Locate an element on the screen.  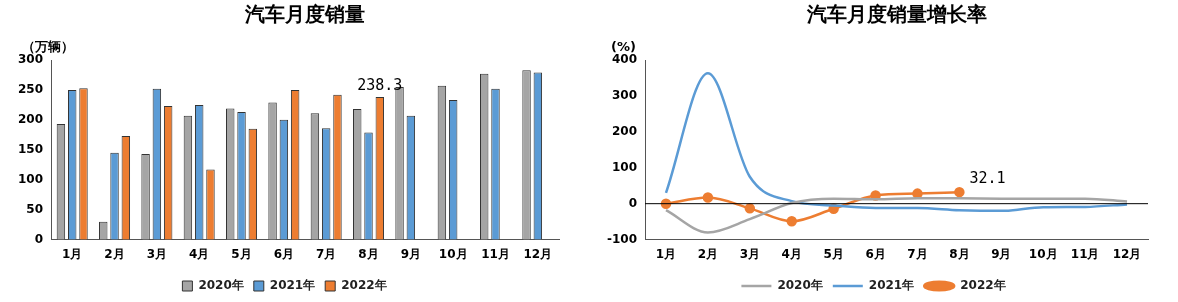
y-tick-label: 150 is located at coordinates (30, 148).